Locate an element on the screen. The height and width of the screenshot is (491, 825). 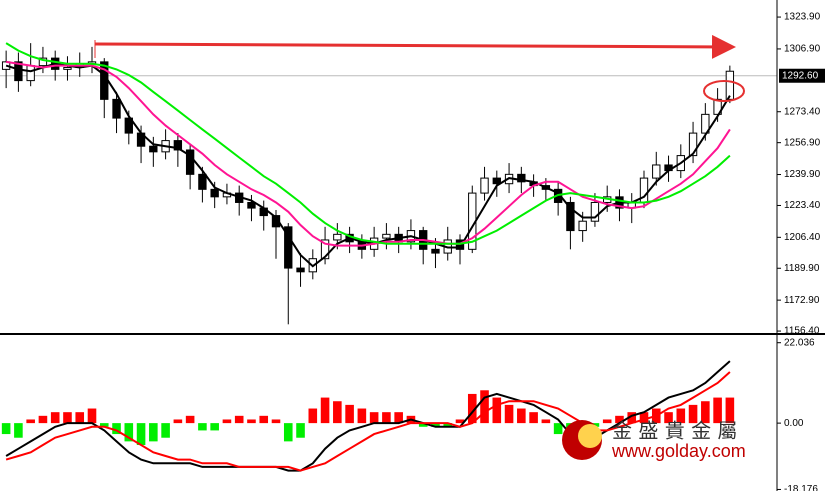
annotation-circle is located at coordinates (724, 91).